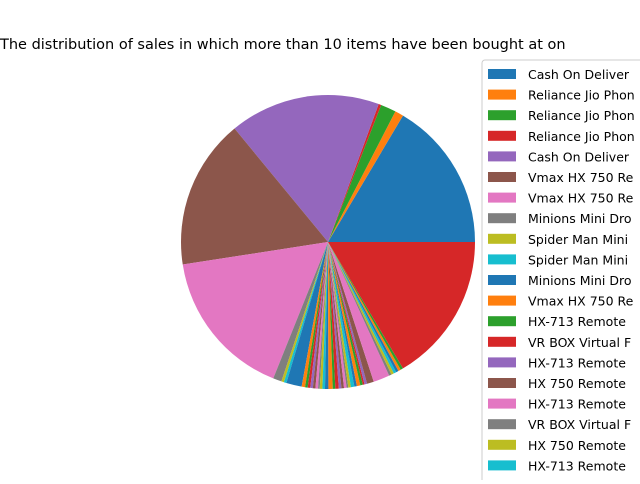 The image size is (640, 484). Describe the element at coordinates (581, 115) in the screenshot. I see `legend-label-3: Reliance Jio Phon` at that location.